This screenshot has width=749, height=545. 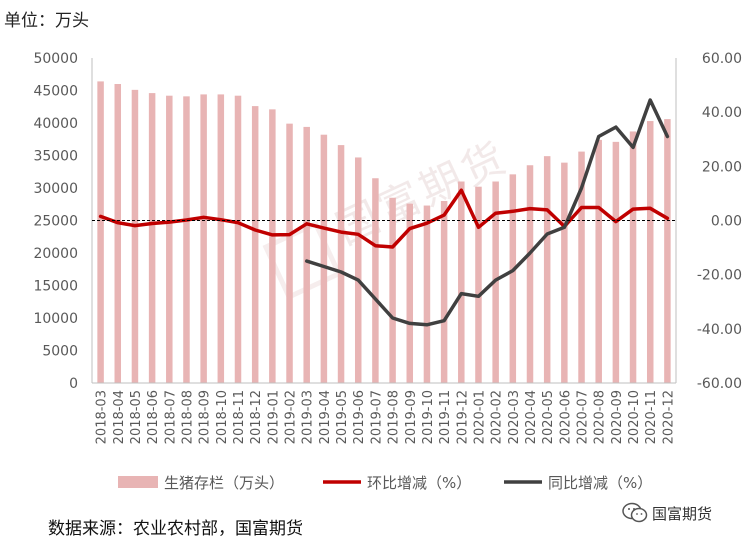 I want to click on x-tick-label: 2020-03, so click(x=514, y=417).